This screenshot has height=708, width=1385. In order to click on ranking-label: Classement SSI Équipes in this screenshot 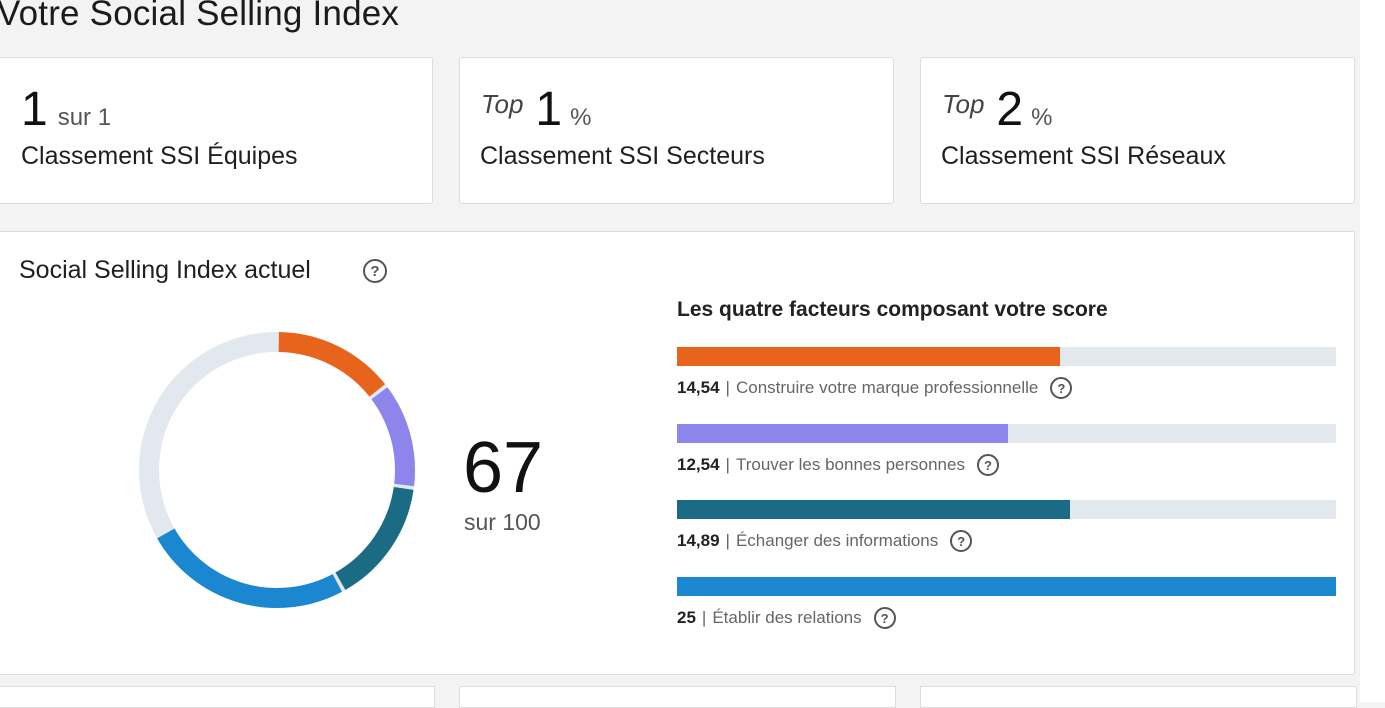, I will do `click(159, 156)`.